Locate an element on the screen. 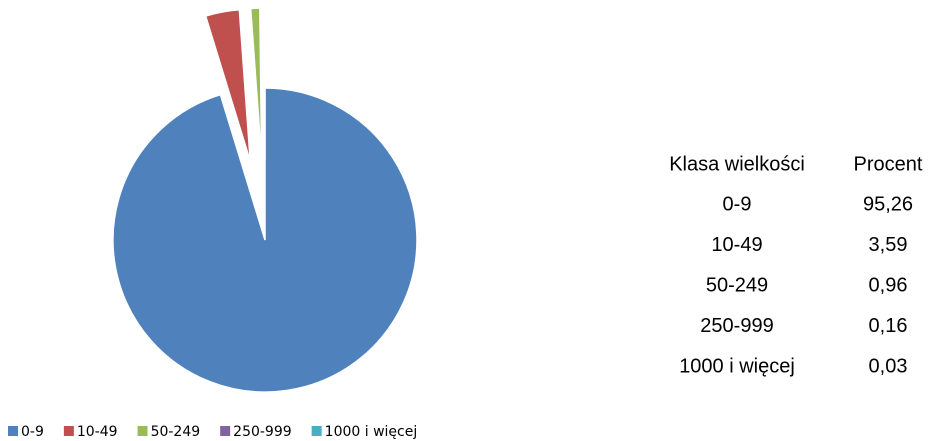 The width and height of the screenshot is (931, 441). legend-label: 0-9 is located at coordinates (32, 432).